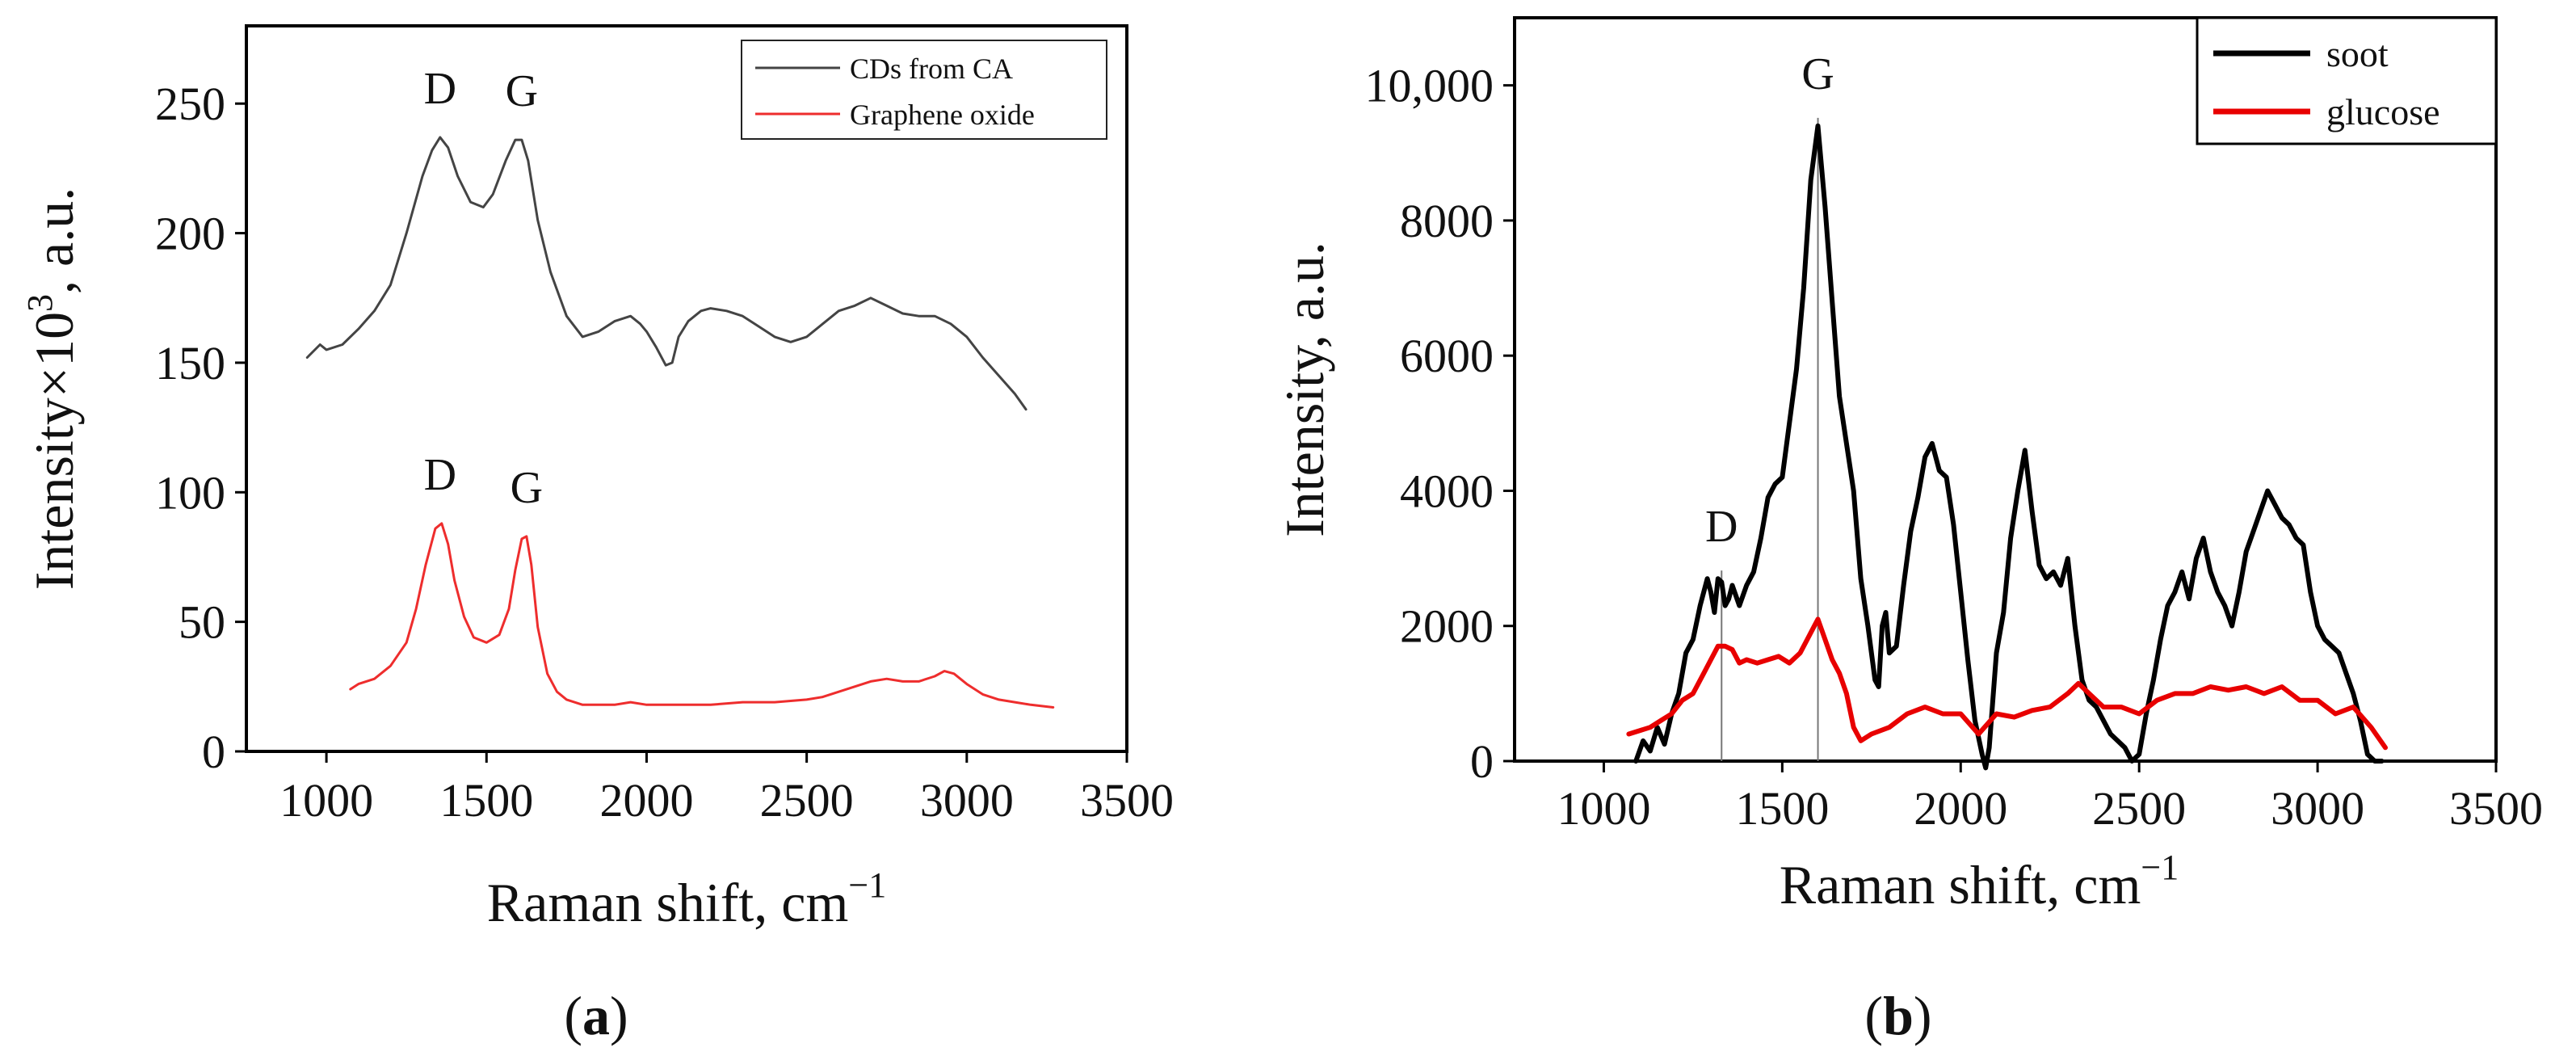 The height and width of the screenshot is (1056, 2576). What do you see at coordinates (596, 1016) in the screenshot?
I see `panel-a-caption: (a)` at bounding box center [596, 1016].